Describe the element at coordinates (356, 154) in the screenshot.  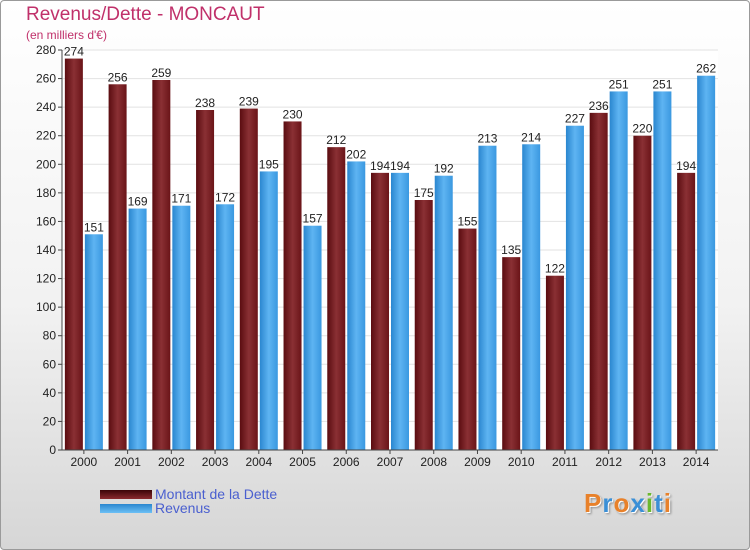
I see `data-label: 202` at that location.